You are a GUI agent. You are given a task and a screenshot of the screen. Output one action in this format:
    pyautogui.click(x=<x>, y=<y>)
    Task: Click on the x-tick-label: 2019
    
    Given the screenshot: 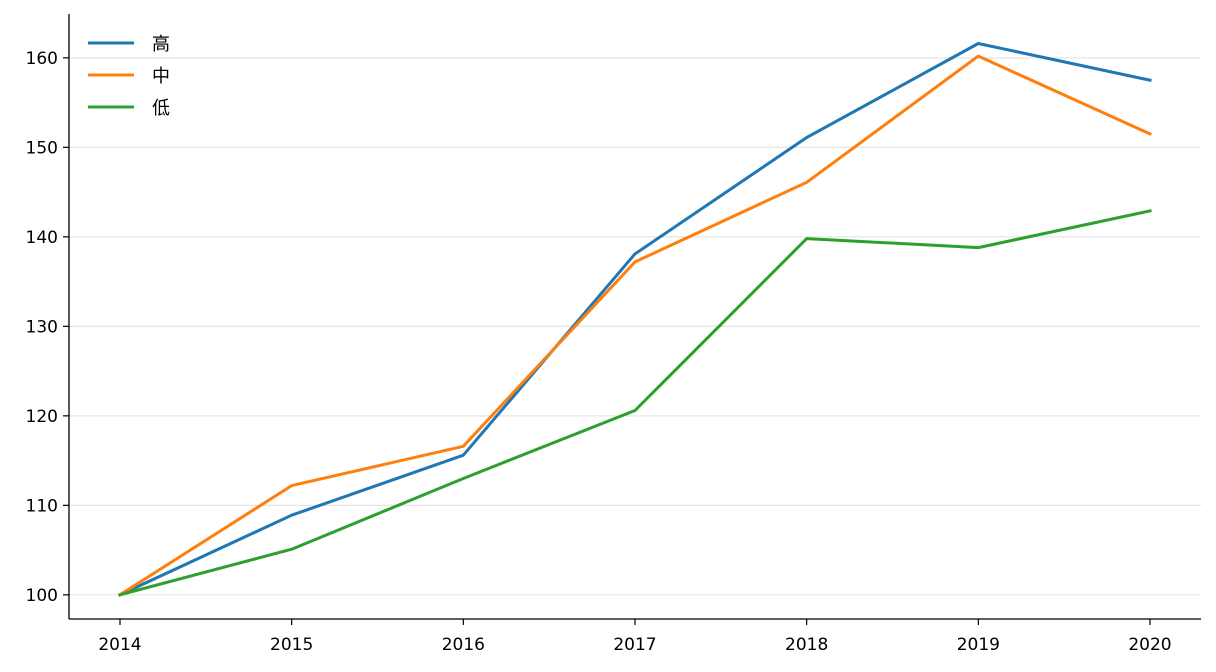 What is the action you would take?
    pyautogui.click(x=978, y=645)
    